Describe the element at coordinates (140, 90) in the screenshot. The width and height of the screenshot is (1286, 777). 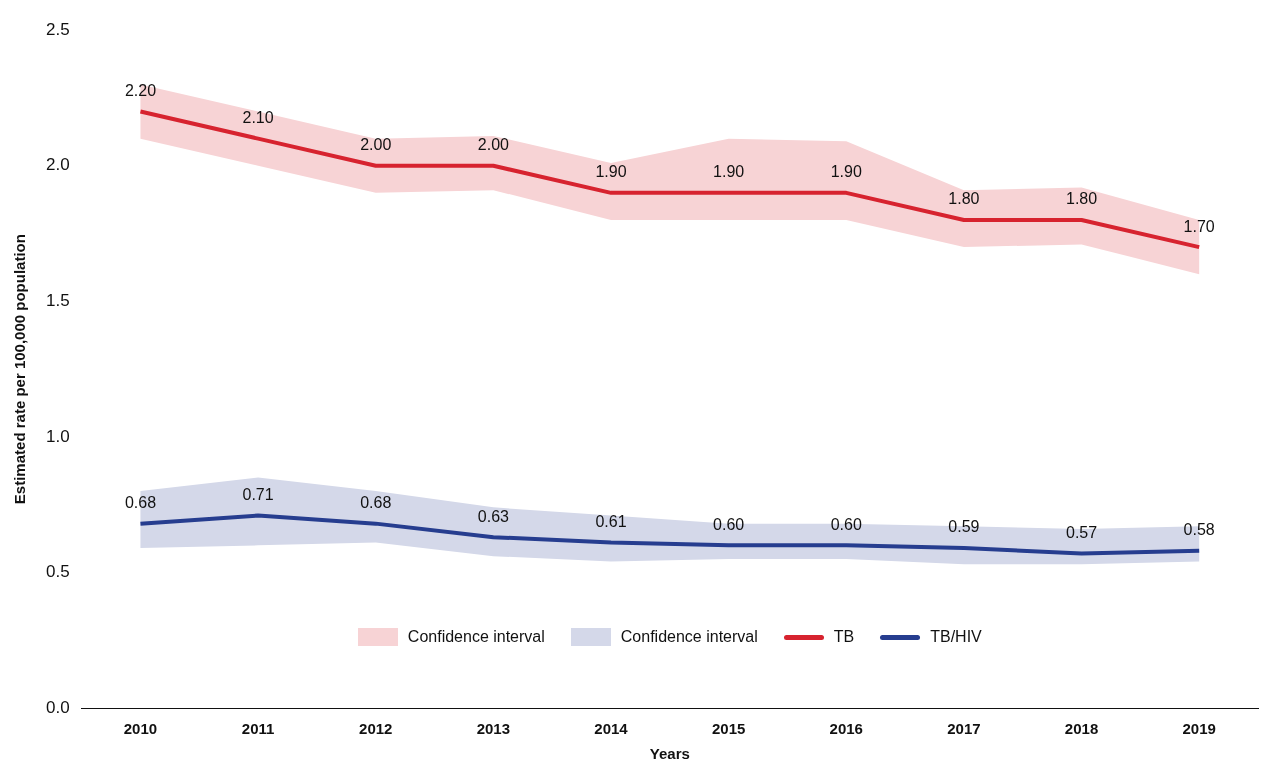
I see `data-label: 2.20` at that location.